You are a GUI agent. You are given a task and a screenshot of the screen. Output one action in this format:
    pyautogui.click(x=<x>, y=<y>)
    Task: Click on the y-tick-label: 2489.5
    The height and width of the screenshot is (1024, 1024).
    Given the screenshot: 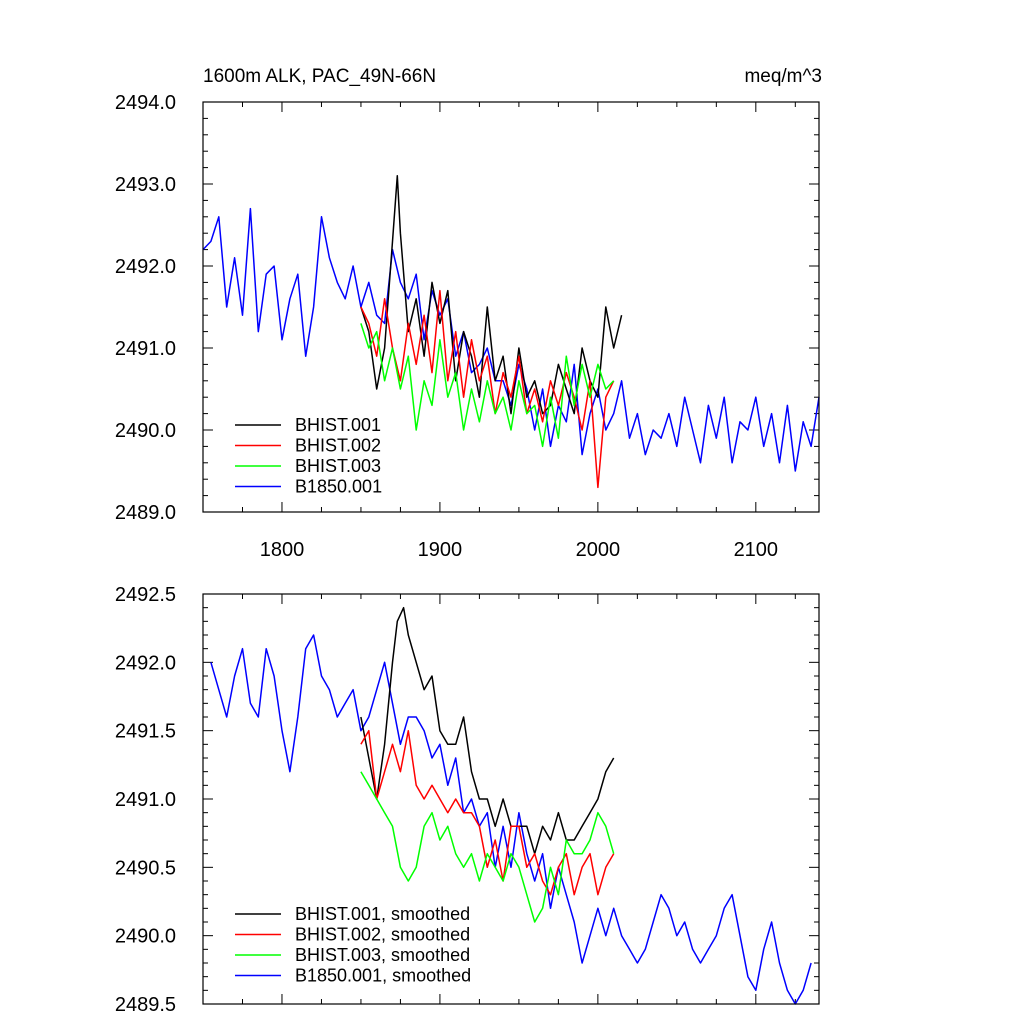 What is the action you would take?
    pyautogui.click(x=145, y=1005)
    